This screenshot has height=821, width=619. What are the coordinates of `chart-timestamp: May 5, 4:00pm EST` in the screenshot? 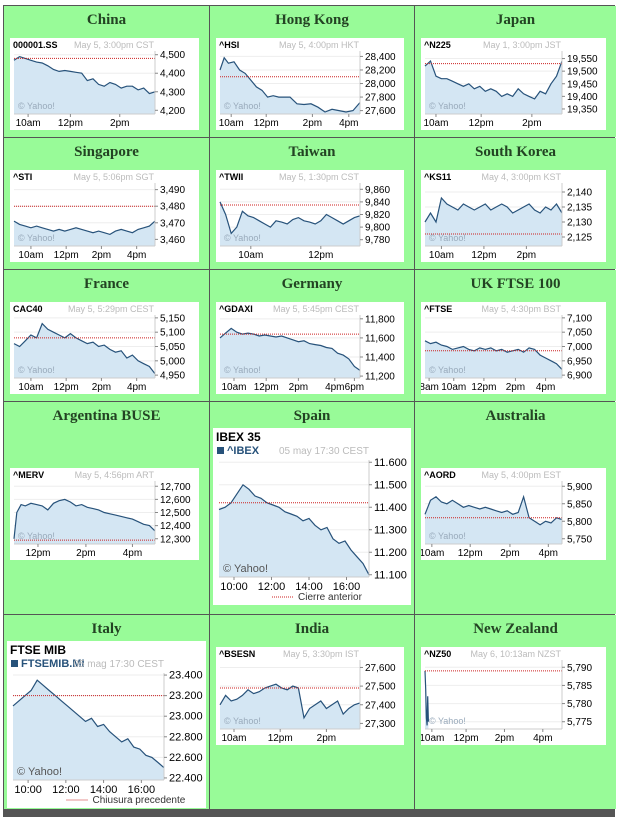 It's located at (521, 475).